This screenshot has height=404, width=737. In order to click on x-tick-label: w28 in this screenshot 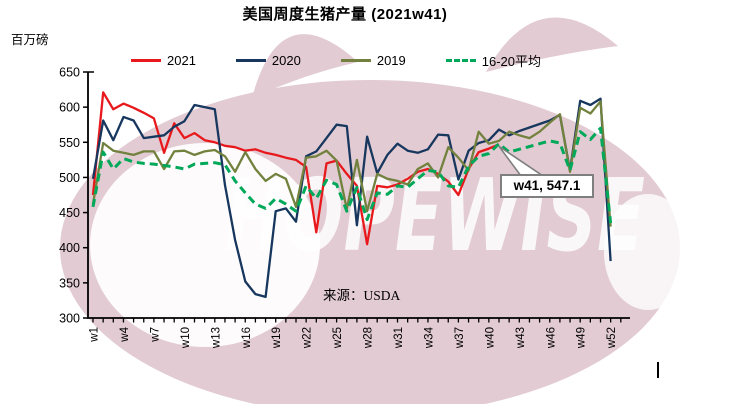, I will do `click(369, 338)`.